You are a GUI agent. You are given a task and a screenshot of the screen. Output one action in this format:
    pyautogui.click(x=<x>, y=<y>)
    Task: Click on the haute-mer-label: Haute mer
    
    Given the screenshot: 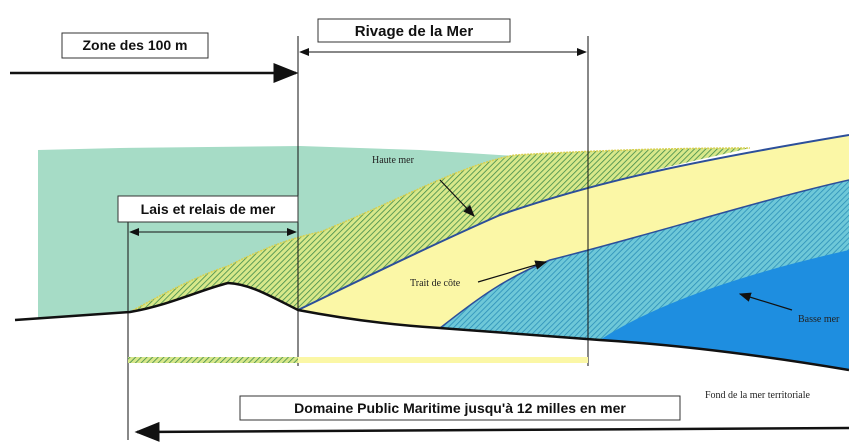 What is the action you would take?
    pyautogui.click(x=393, y=160)
    